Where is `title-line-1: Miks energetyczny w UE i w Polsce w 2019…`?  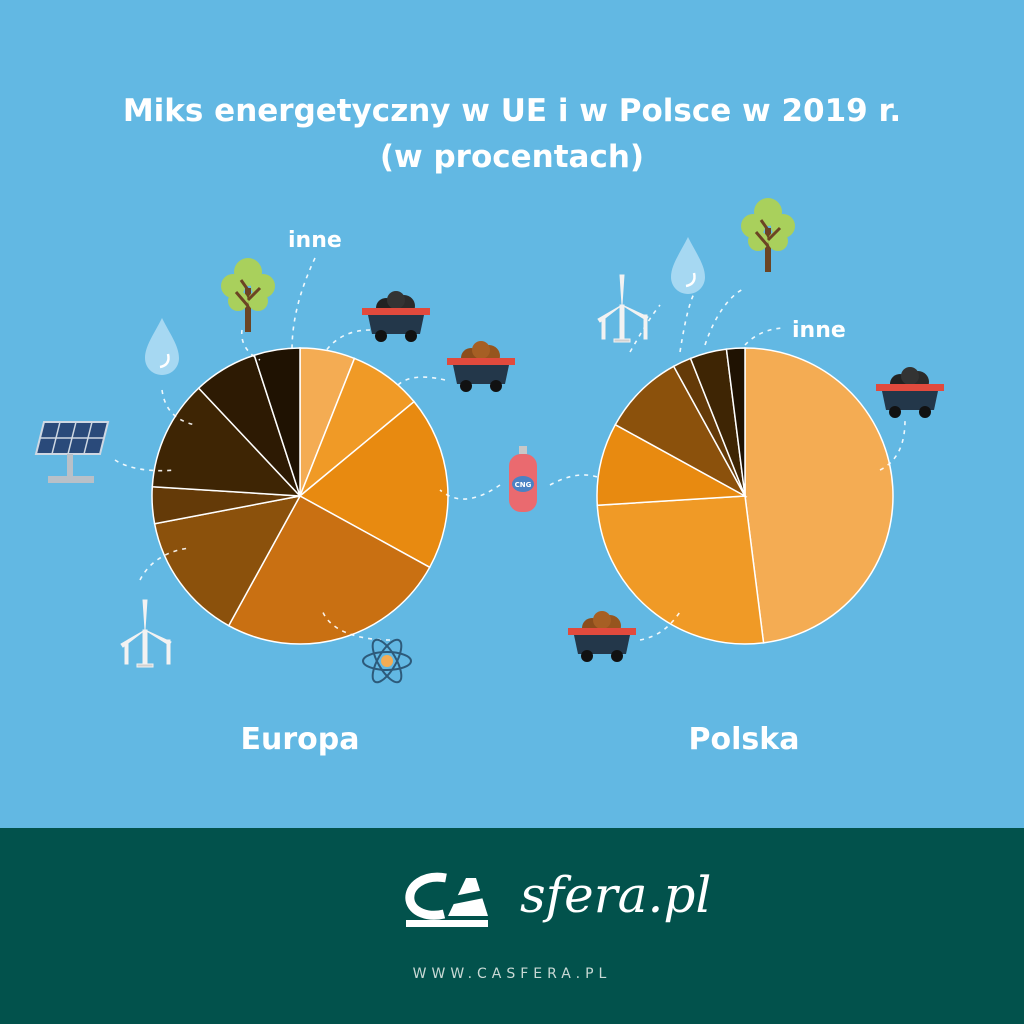 title-line-1: Miks energetyczny w UE i w Polsce w 2019… is located at coordinates (512, 111).